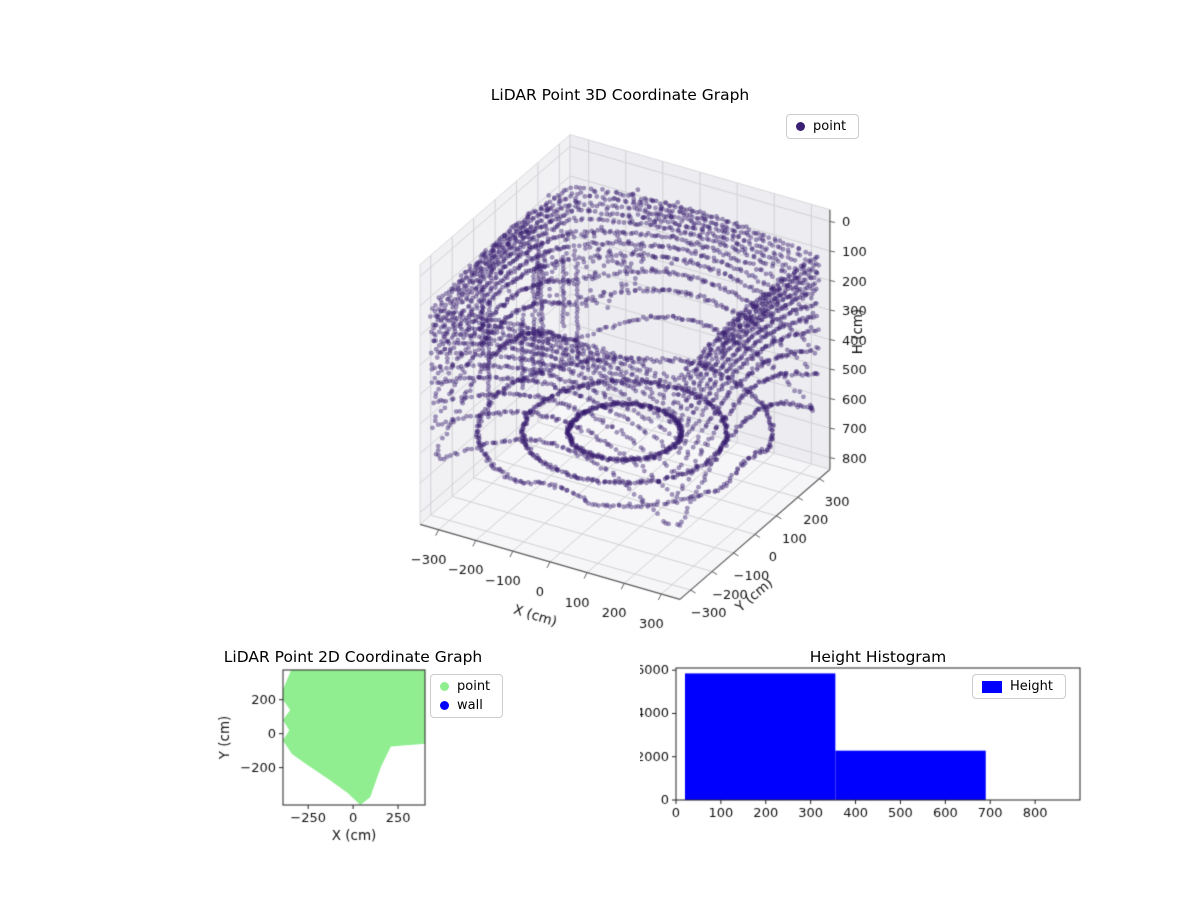  I want to click on height-swatch-icon, so click(992, 686).